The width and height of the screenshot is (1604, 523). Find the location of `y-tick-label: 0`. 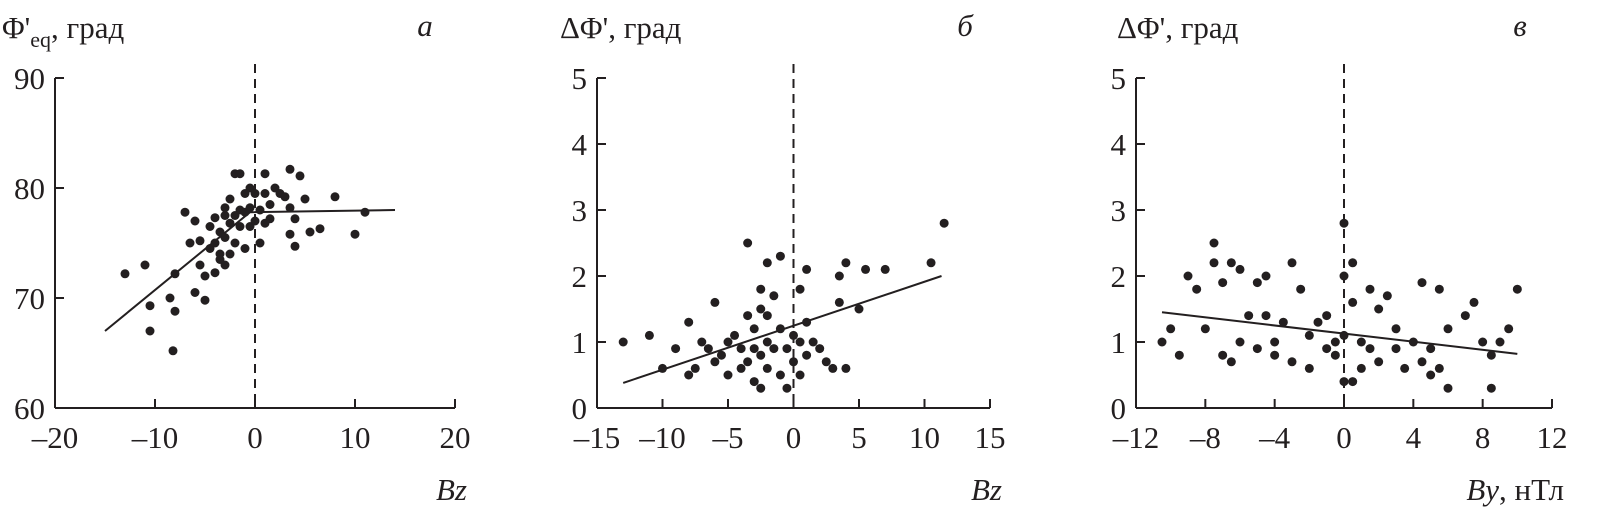

y-tick-label: 0 is located at coordinates (580, 408).